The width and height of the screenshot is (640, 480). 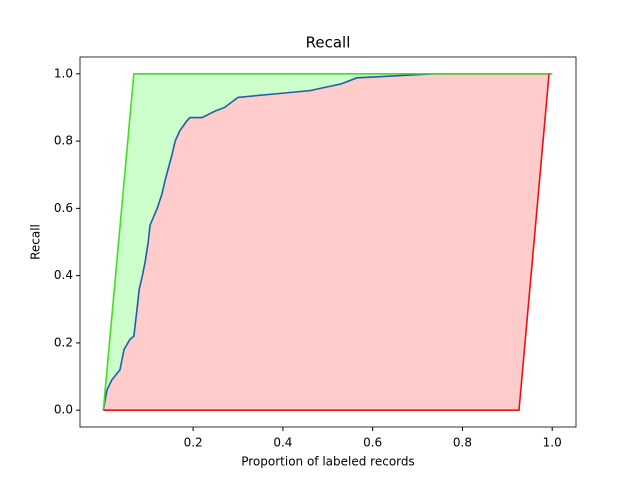 What do you see at coordinates (36, 242) in the screenshot?
I see `y-axis-label: Recall` at bounding box center [36, 242].